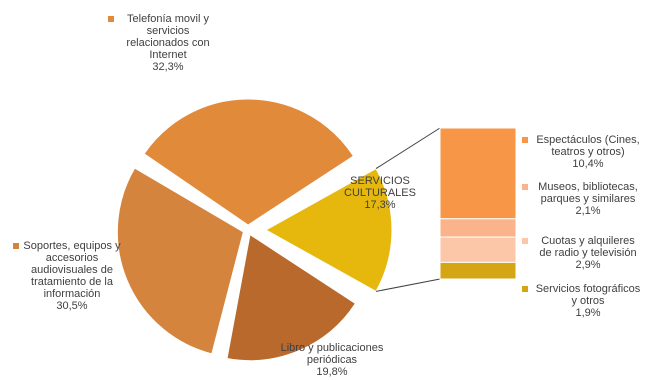 The height and width of the screenshot is (380, 651). Describe the element at coordinates (588, 289) in the screenshot. I see `bar-label-line: Servicios fotográficos` at that location.